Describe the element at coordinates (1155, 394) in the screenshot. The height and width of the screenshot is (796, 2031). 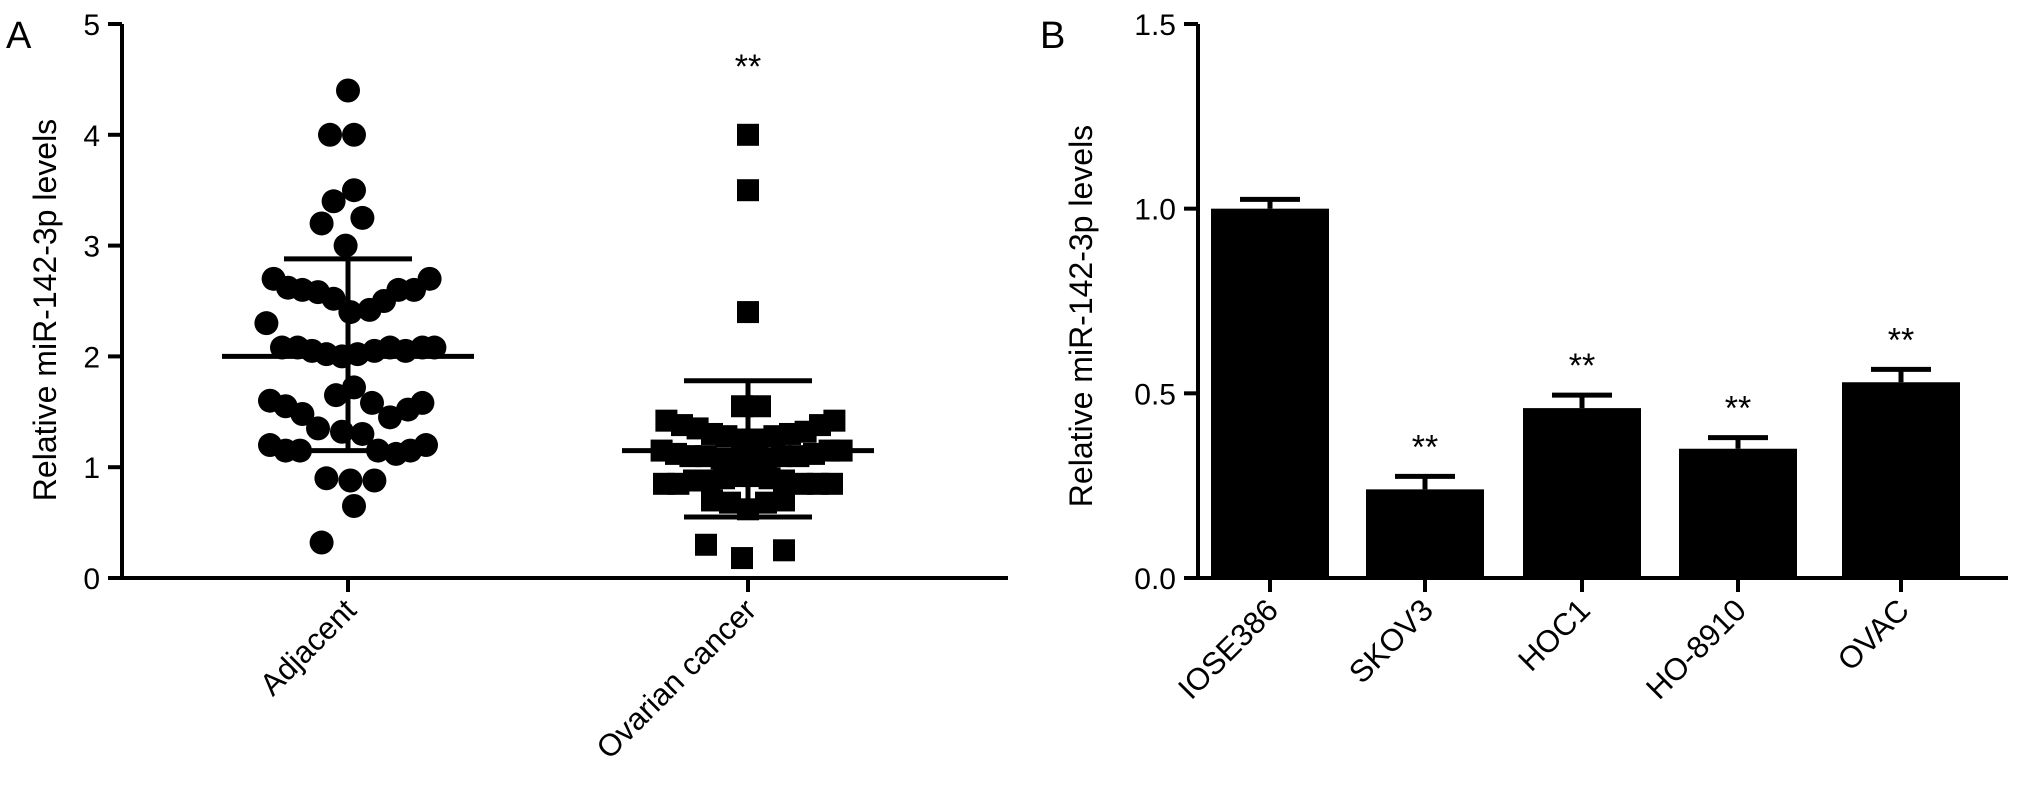
I see `panel-b-y-tick-label: 0.5` at that location.